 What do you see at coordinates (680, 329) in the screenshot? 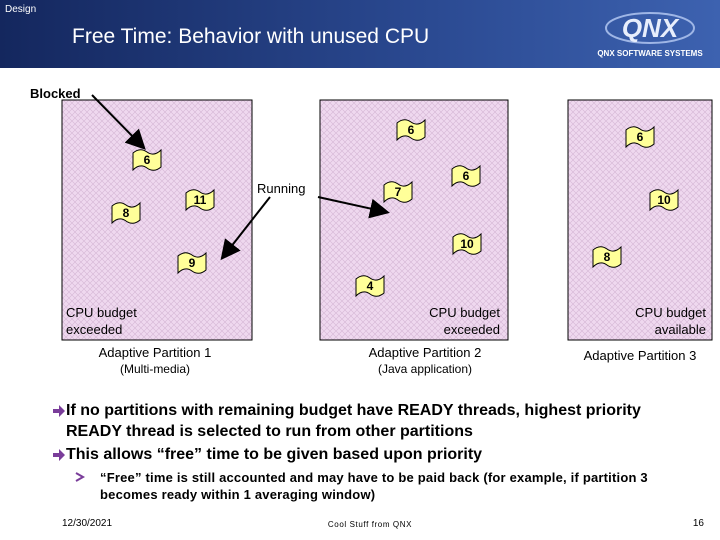
I see `budget-status: available` at bounding box center [680, 329].